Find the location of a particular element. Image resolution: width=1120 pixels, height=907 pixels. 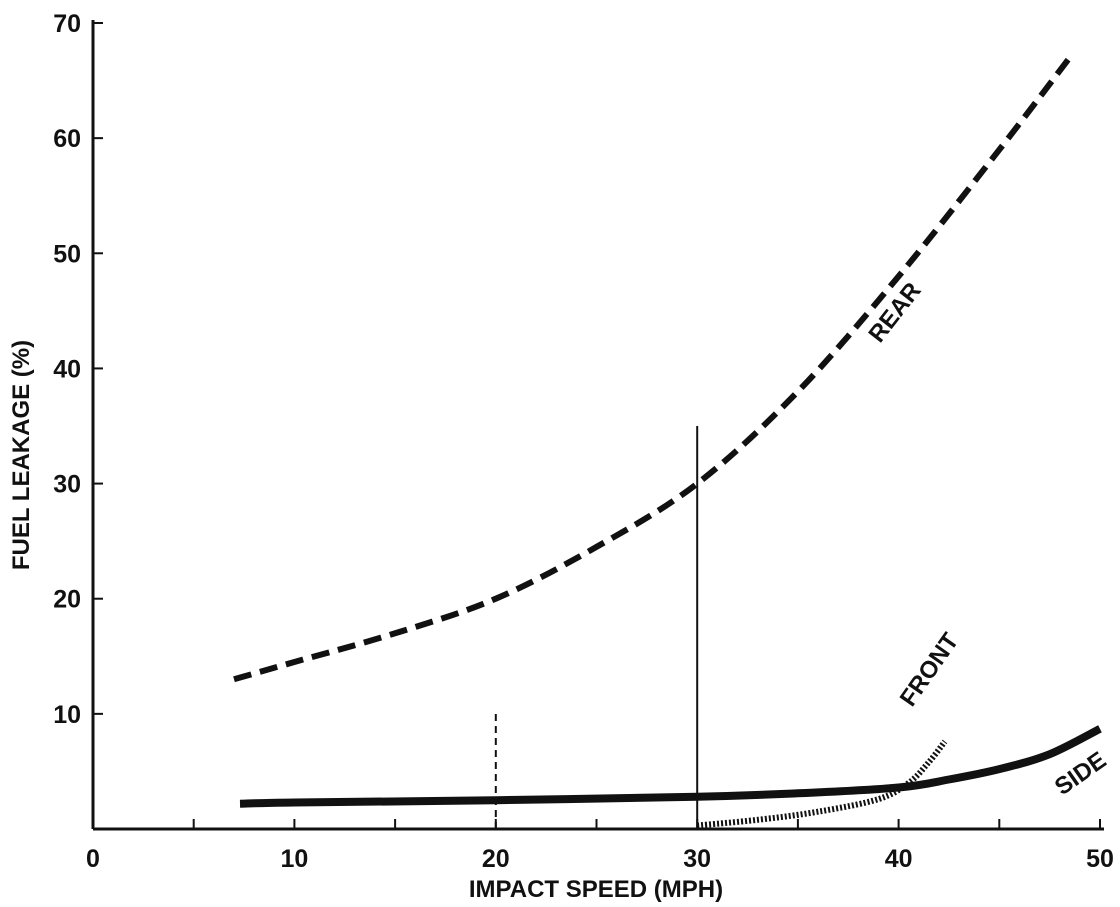

y-tick-label: 10 is located at coordinates (67, 715).